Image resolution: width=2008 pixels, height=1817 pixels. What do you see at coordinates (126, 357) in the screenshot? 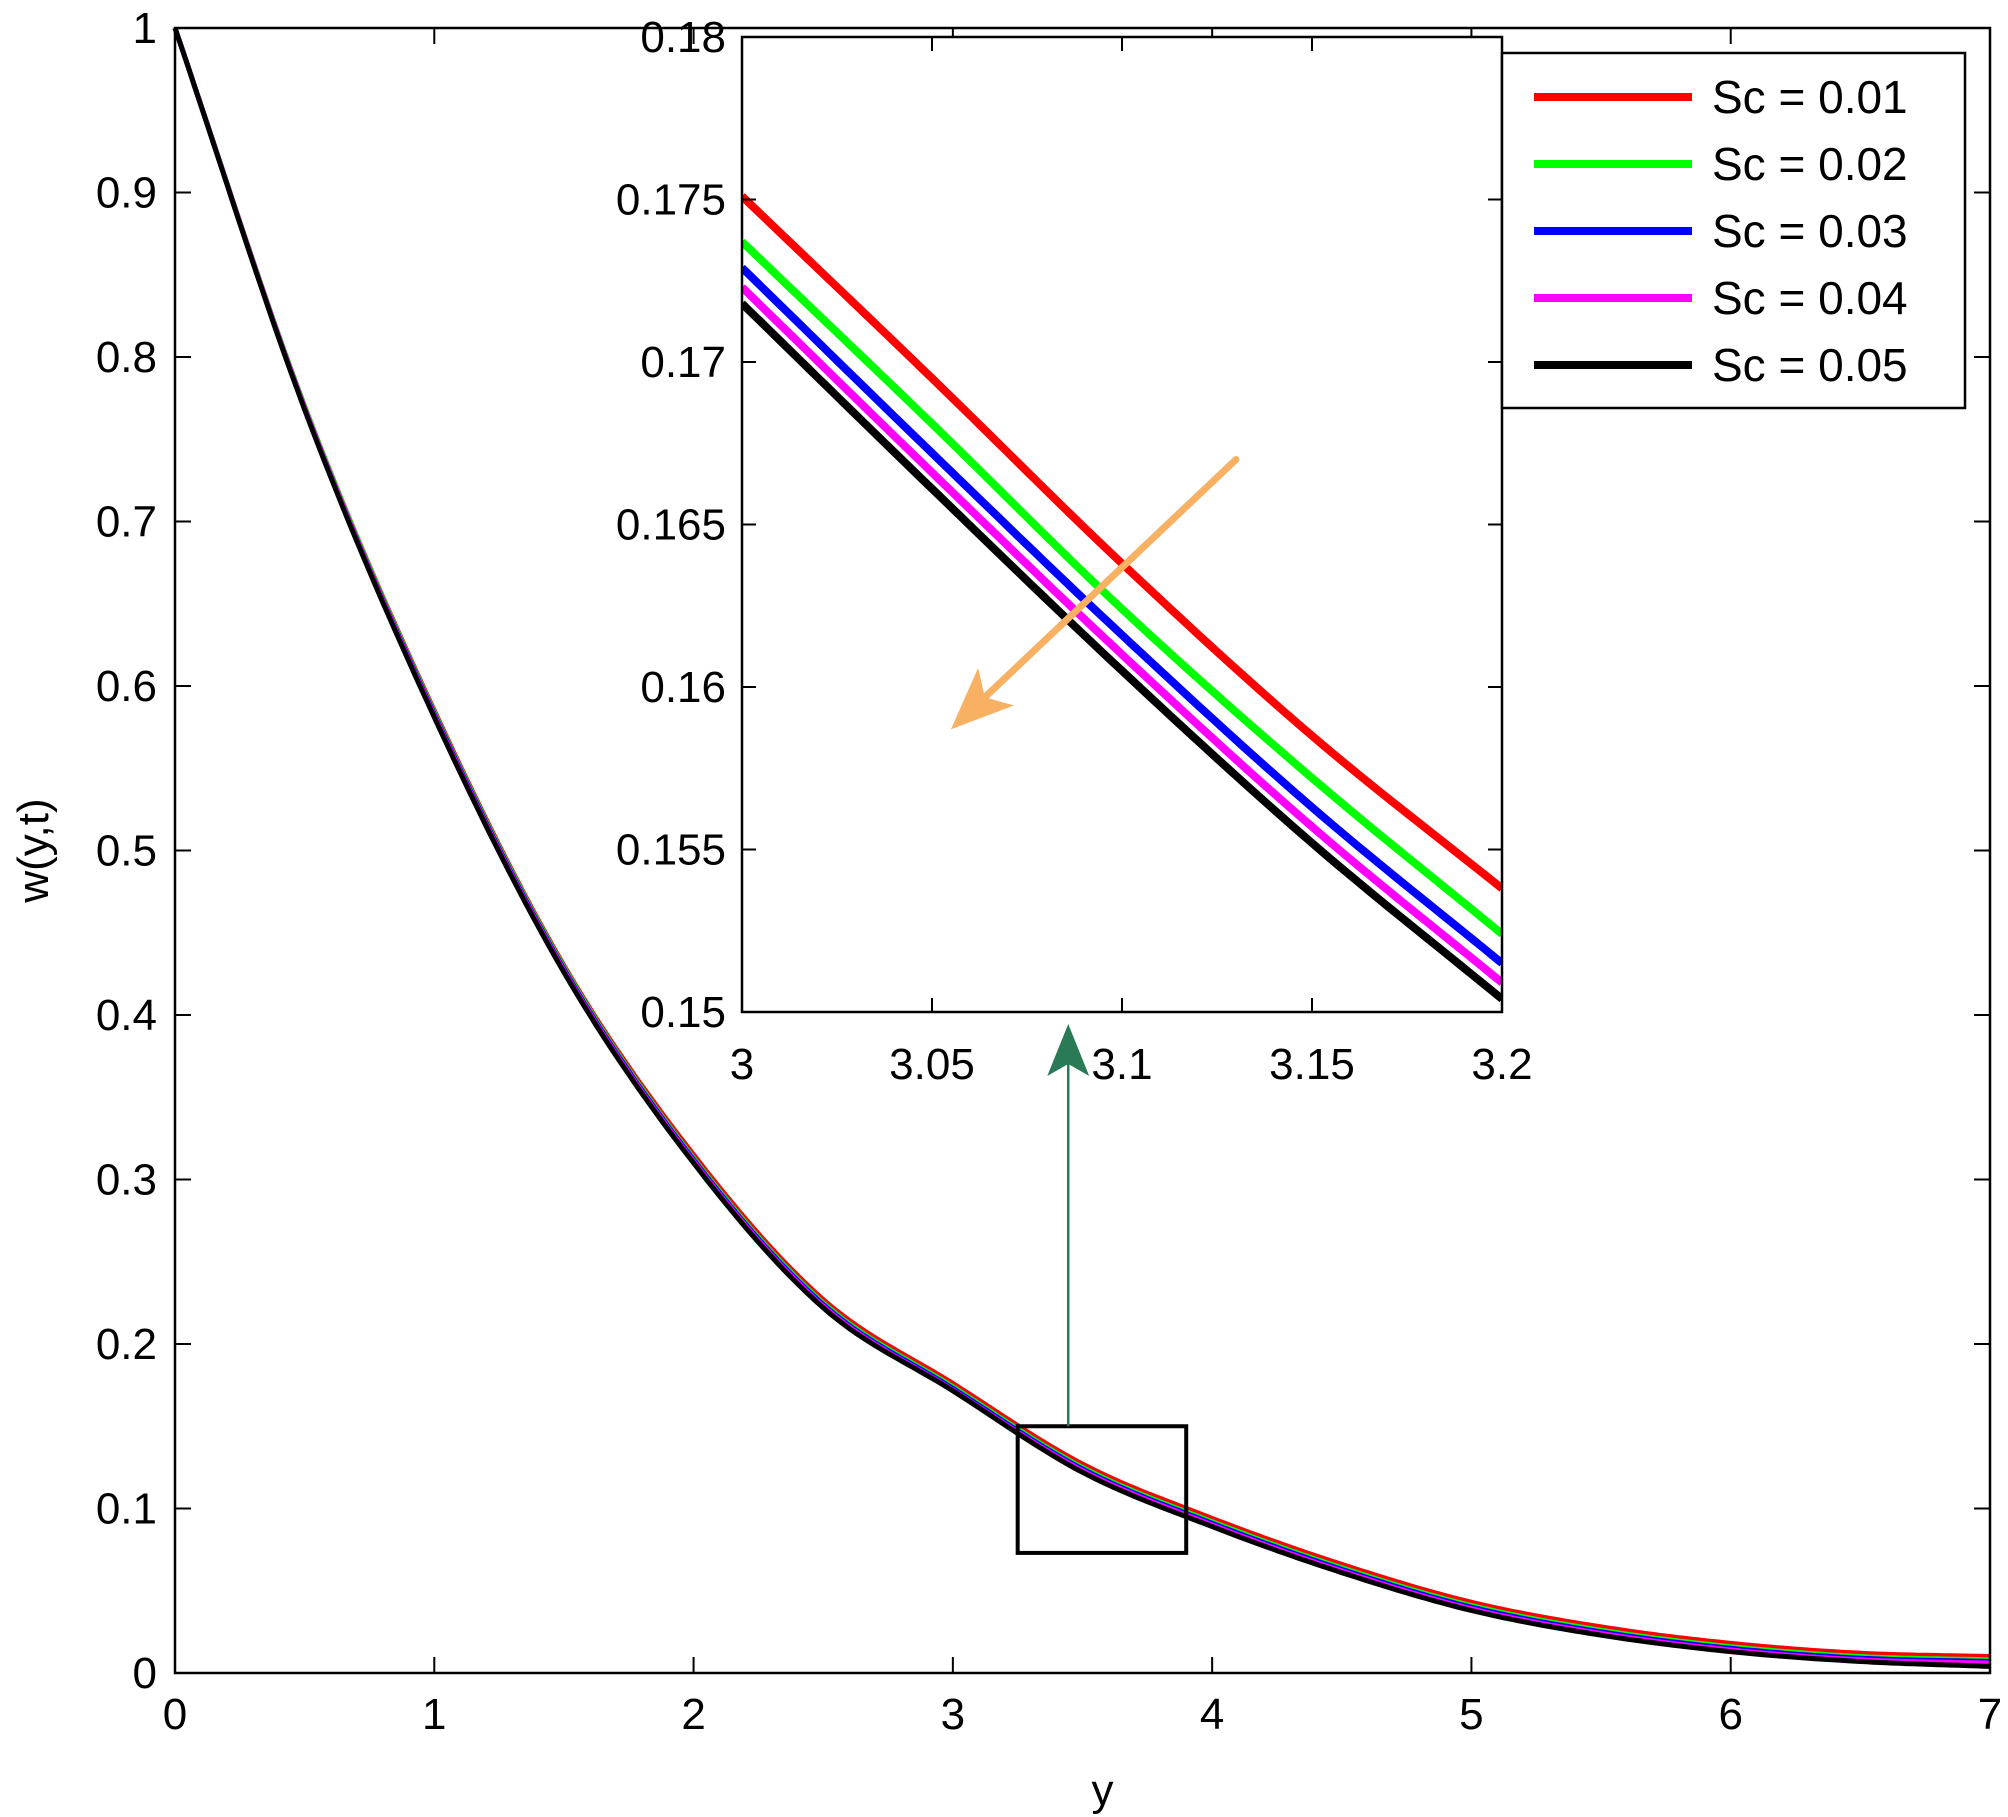
I see `y-tick-label: 0.8` at bounding box center [126, 357].